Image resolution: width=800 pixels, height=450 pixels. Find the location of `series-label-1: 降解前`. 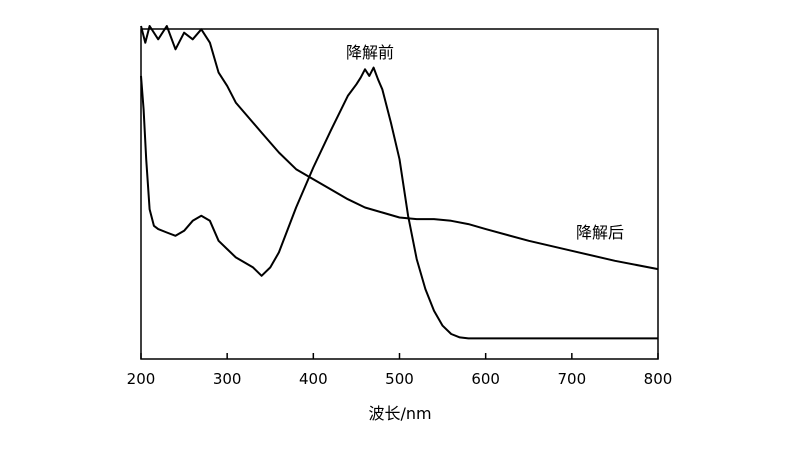

series-label-1: 降解前 is located at coordinates (370, 52).